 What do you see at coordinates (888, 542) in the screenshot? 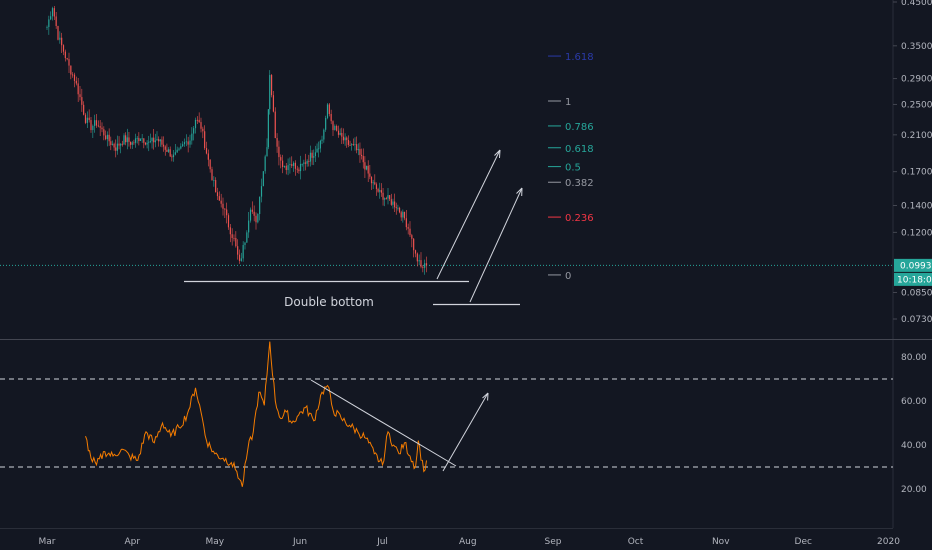
I see `x-tick-label: 2020` at bounding box center [888, 542].